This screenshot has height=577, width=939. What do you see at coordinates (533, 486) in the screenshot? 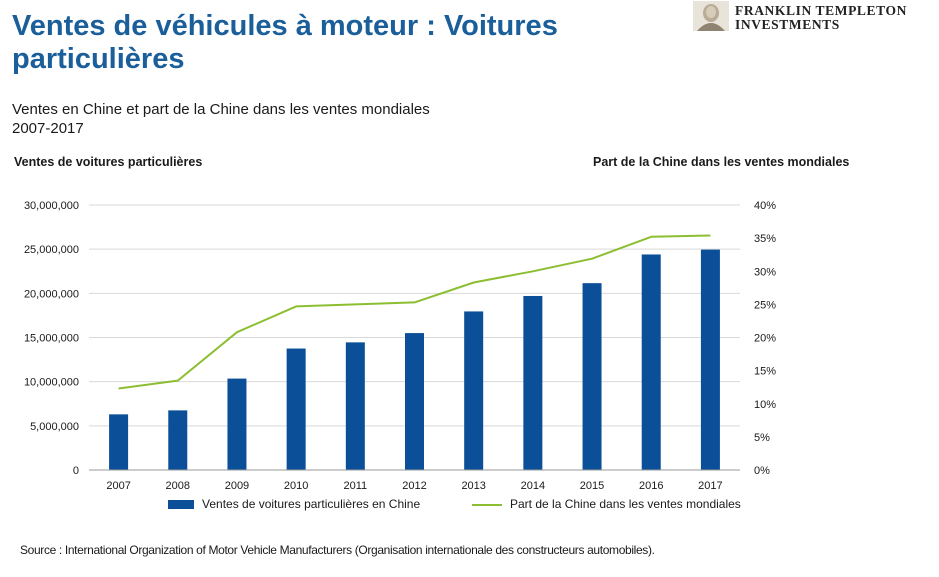
I see `x-tick-label: 2014` at bounding box center [533, 486].